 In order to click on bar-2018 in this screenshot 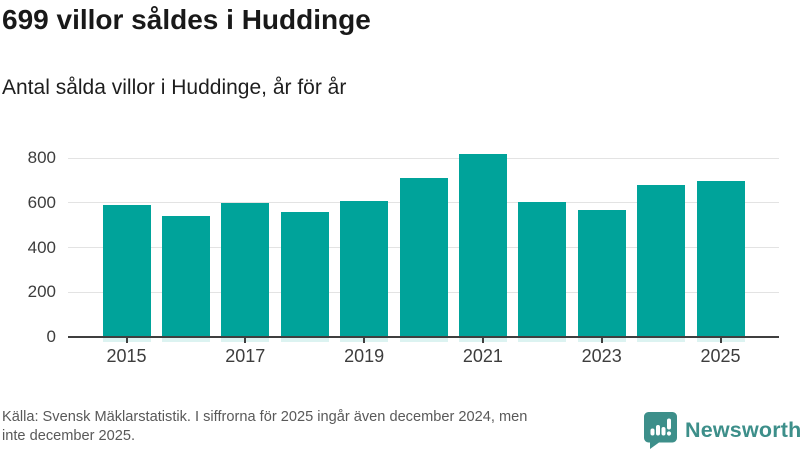, I will do `click(304, 274)`.